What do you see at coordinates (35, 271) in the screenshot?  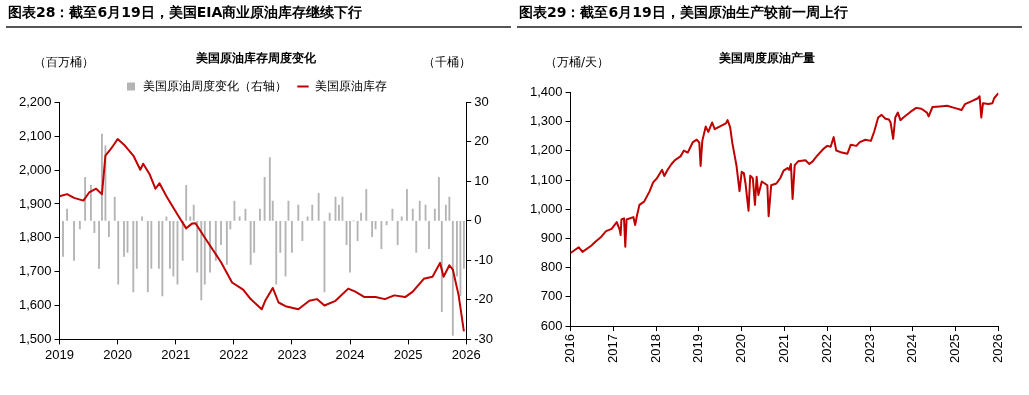 I see `y-tick-label: 1,700` at bounding box center [35, 271].